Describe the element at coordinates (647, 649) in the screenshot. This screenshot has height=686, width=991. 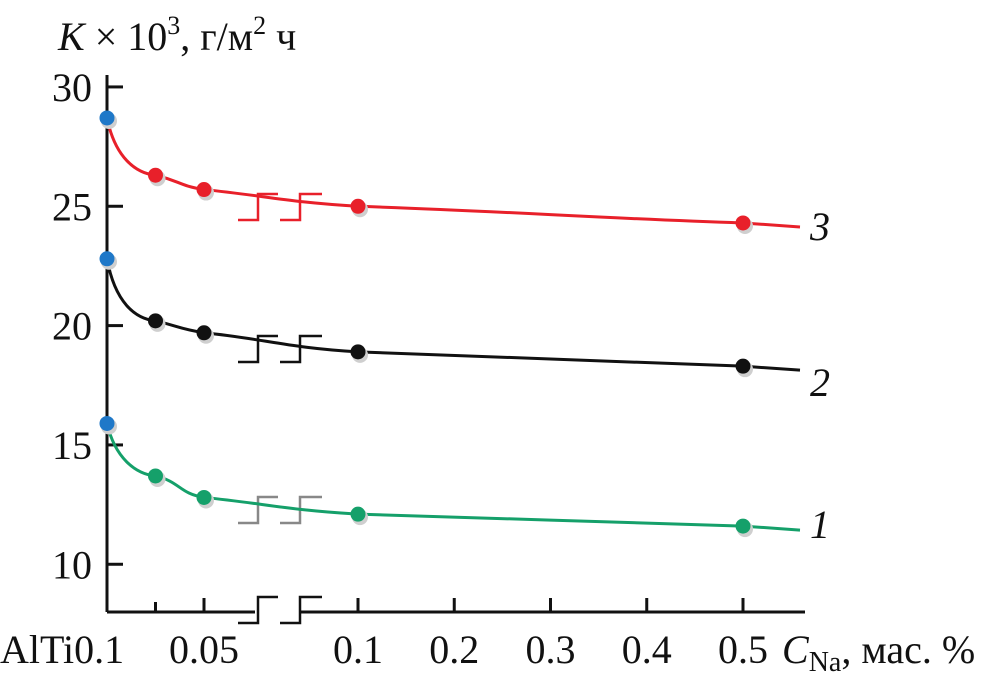
I see `x-tick-label: 0.4` at that location.